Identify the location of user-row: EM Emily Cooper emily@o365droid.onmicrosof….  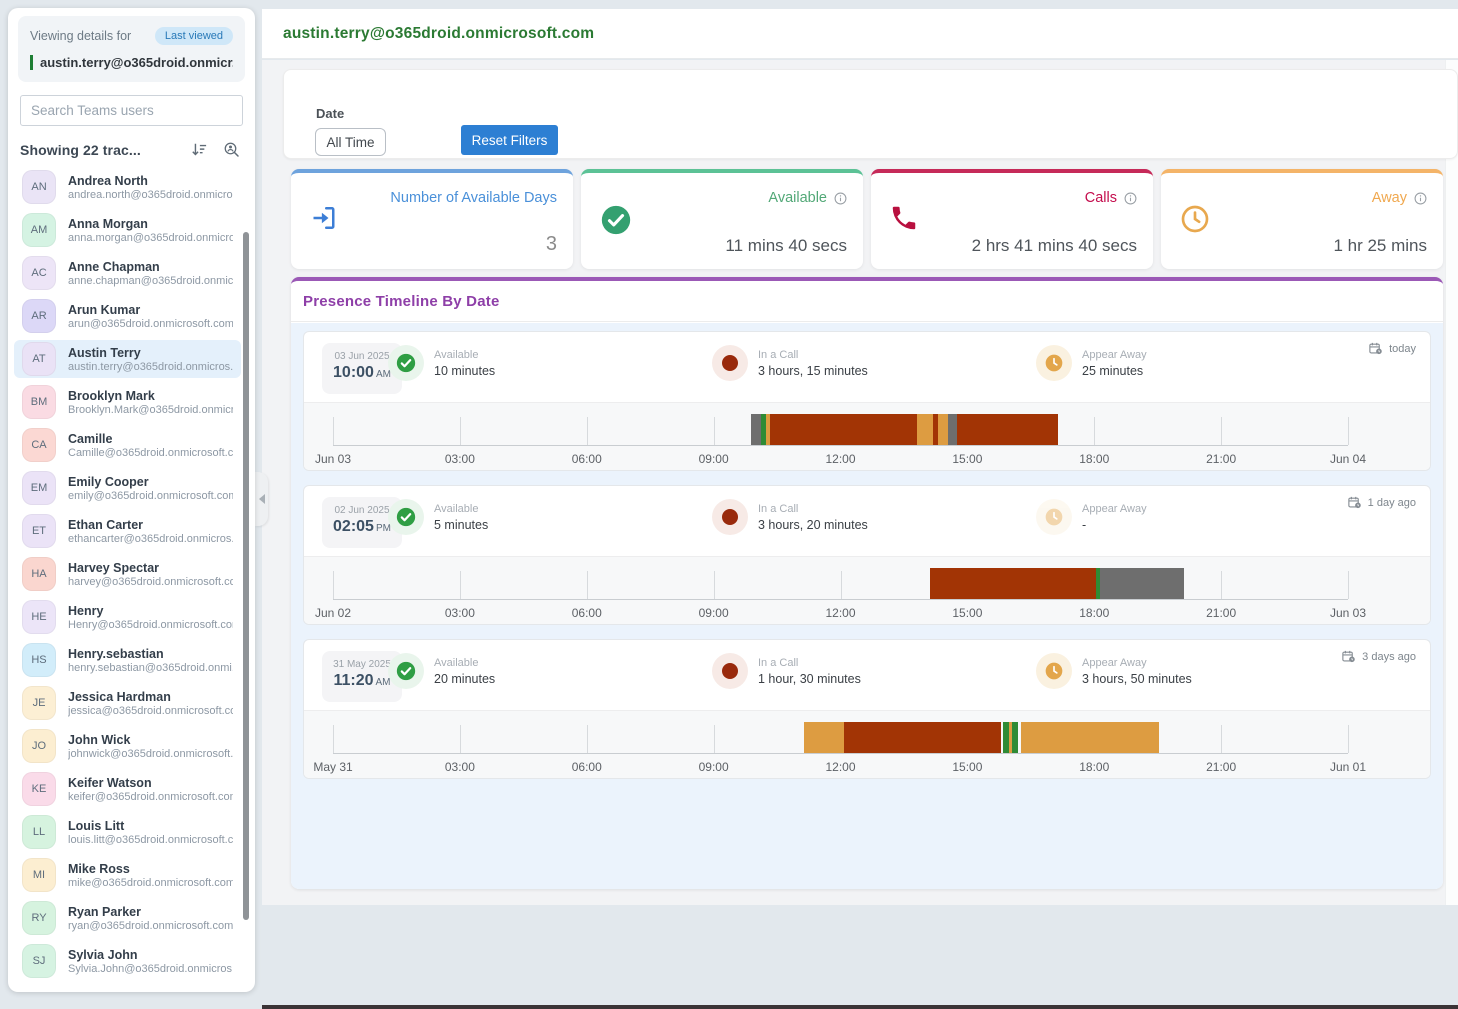
(127, 488).